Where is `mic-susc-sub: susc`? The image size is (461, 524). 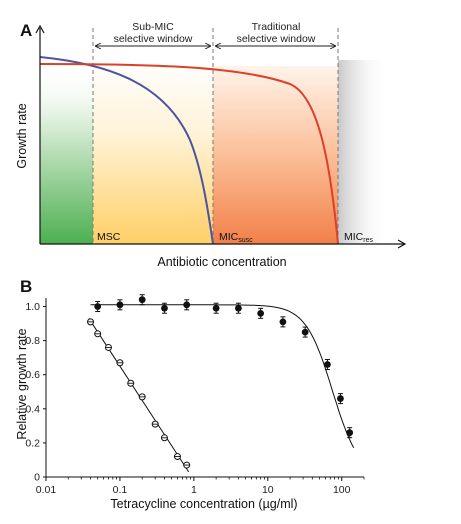 mic-susc-sub: susc is located at coordinates (245, 240).